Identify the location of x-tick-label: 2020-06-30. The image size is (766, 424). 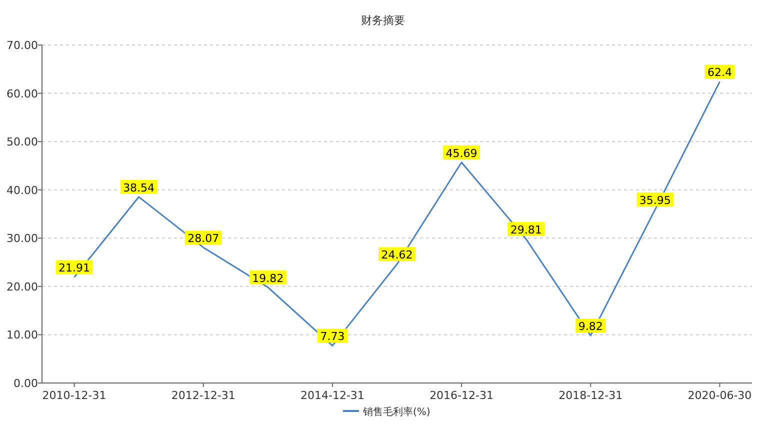
(720, 395).